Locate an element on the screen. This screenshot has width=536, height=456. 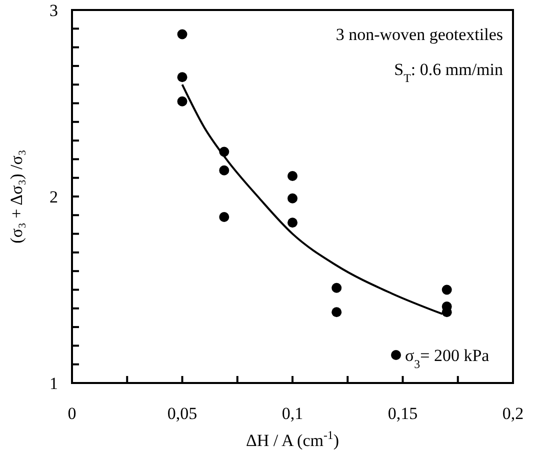
y-axis-title: (σ₃ + Δσ₃) /σ₃ is located at coordinates (16, 197).